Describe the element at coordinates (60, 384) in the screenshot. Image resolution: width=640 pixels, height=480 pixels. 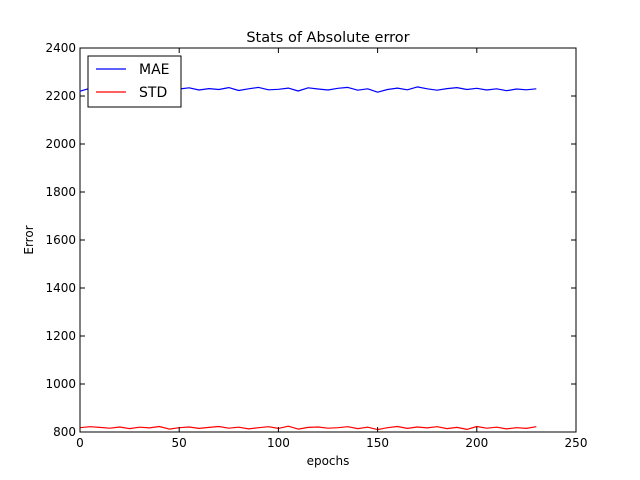
I see `y-tick-label: 1000` at that location.